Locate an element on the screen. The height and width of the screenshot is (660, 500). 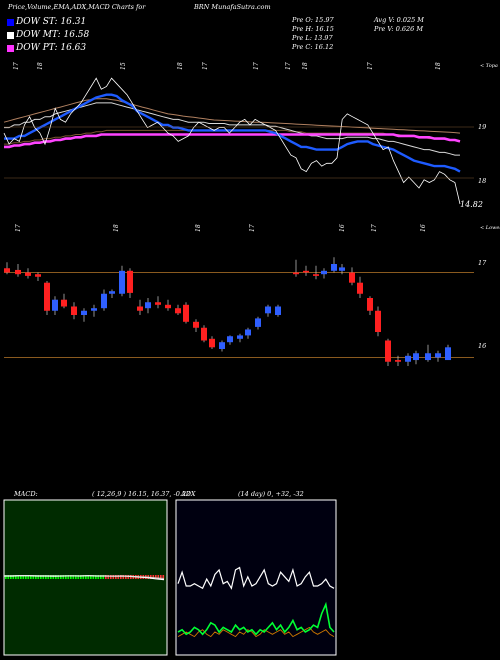
macd-params: ( 12,26,9 ) 16.15, 16.37, -0.22 is located at coordinates (141, 494).